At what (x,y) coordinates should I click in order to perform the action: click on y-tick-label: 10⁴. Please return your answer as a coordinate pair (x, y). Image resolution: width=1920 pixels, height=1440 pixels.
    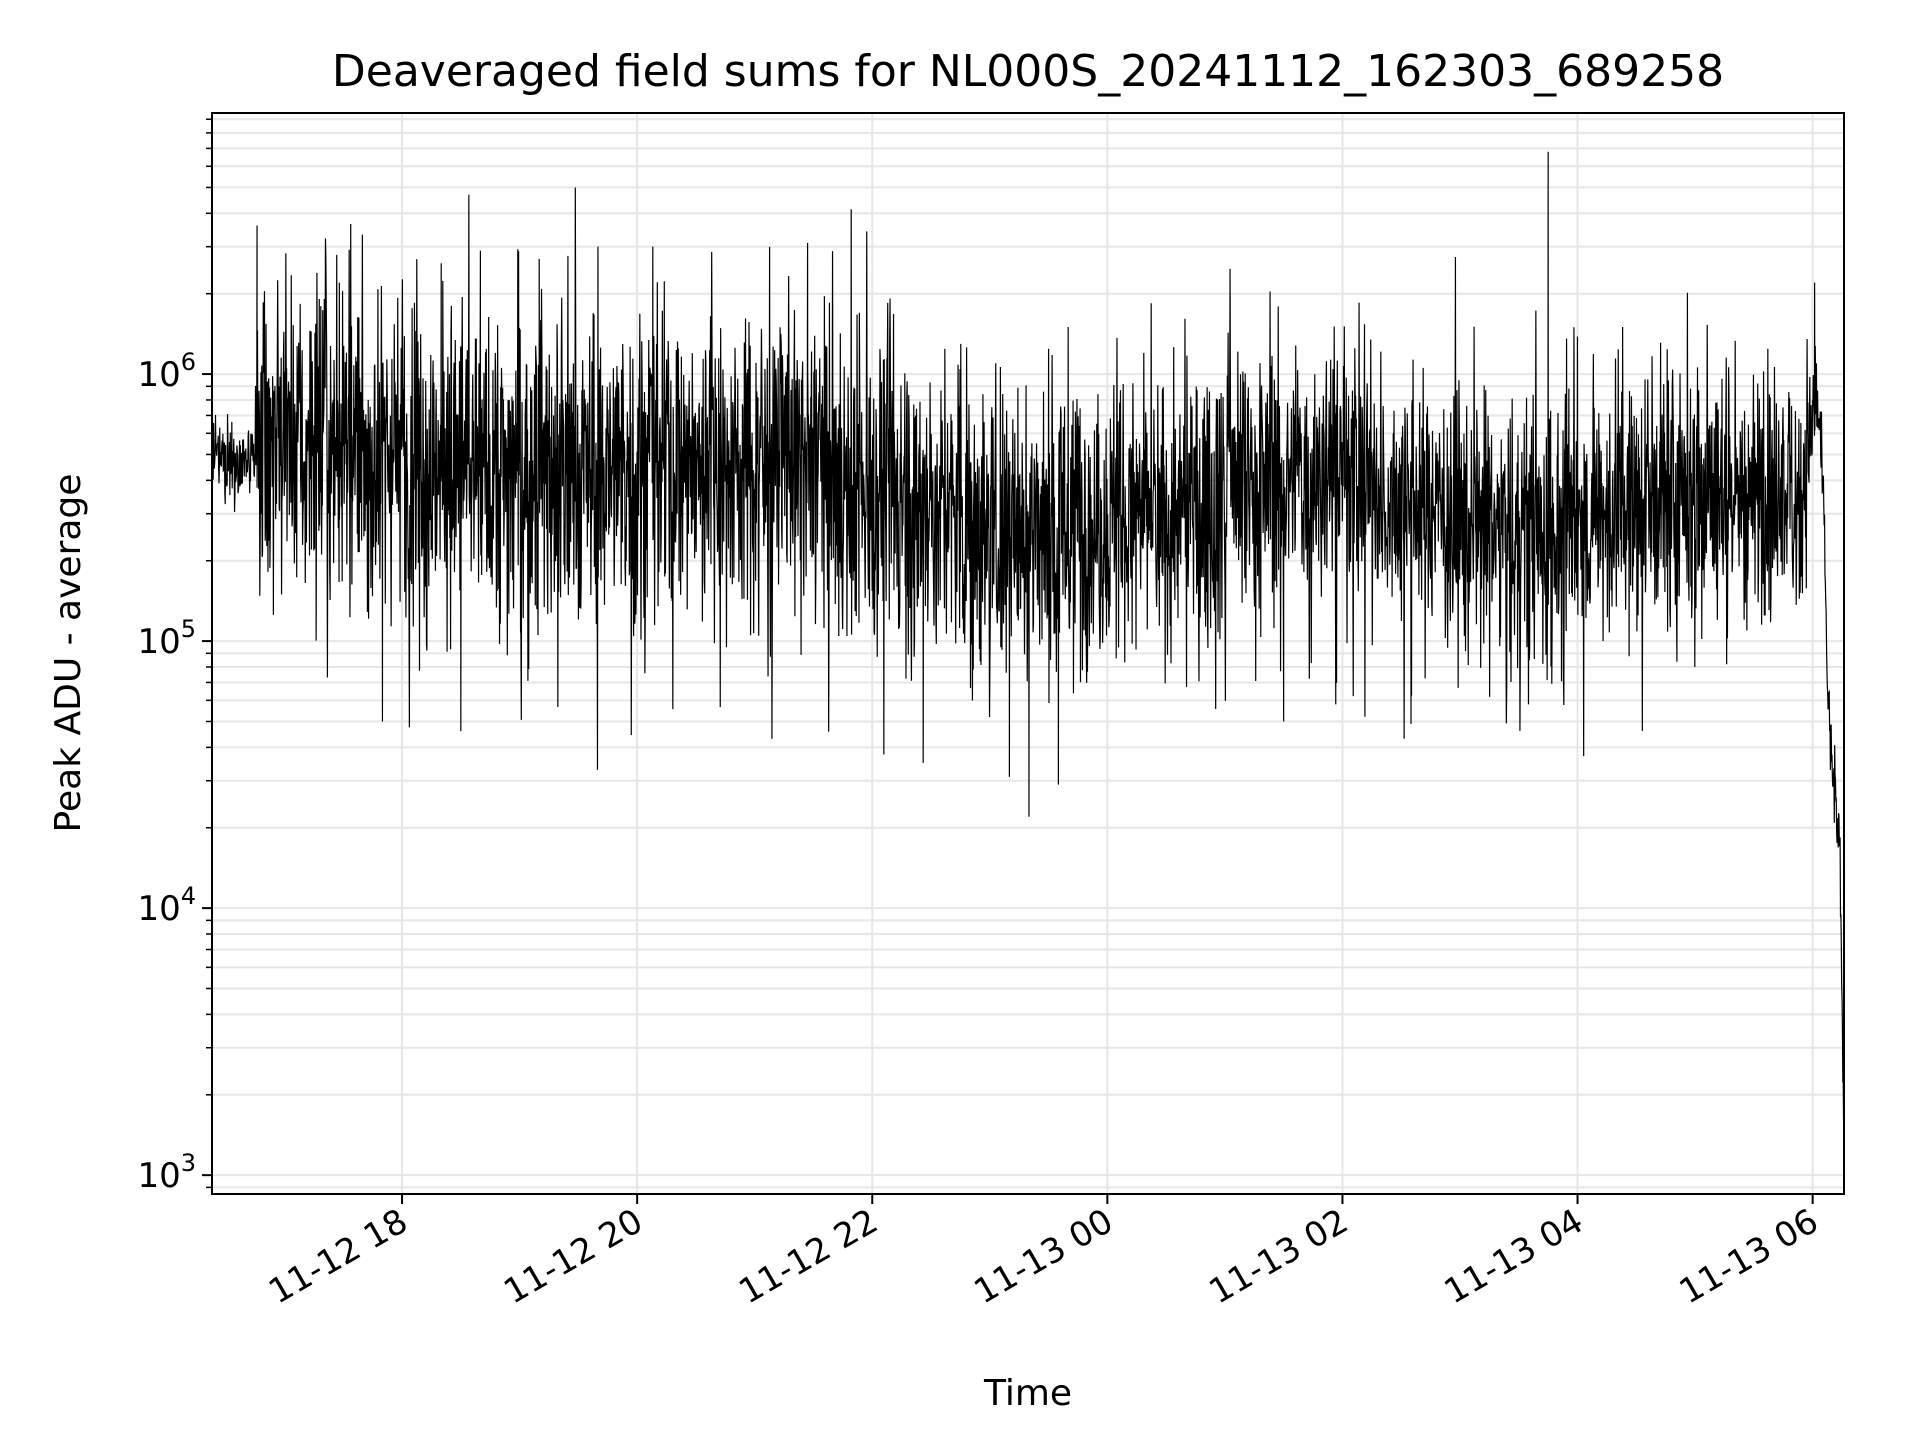
    Looking at the image, I should click on (166, 905).